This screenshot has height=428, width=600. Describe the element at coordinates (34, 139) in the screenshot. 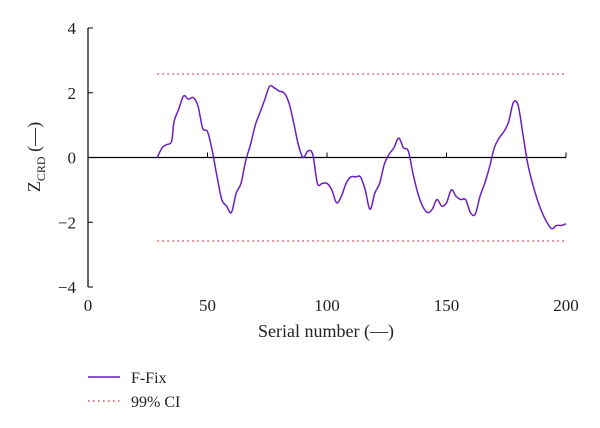

I see `y-axis-label-suffix: (—)` at that location.